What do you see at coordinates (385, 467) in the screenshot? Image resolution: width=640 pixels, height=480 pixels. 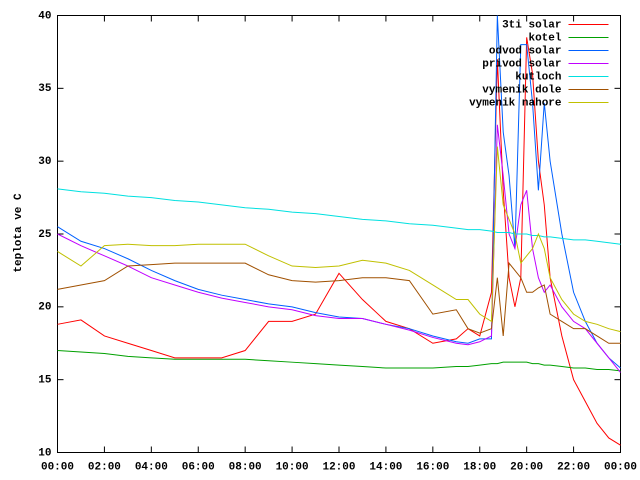 I see `x-tick-label: 14:00` at bounding box center [385, 467].